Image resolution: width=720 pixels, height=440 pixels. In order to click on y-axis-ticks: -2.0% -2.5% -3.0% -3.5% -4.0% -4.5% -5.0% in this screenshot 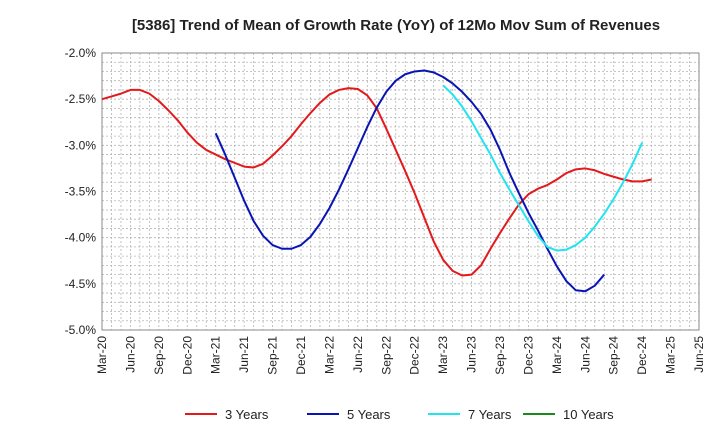, I will do `click(81, 191)`.